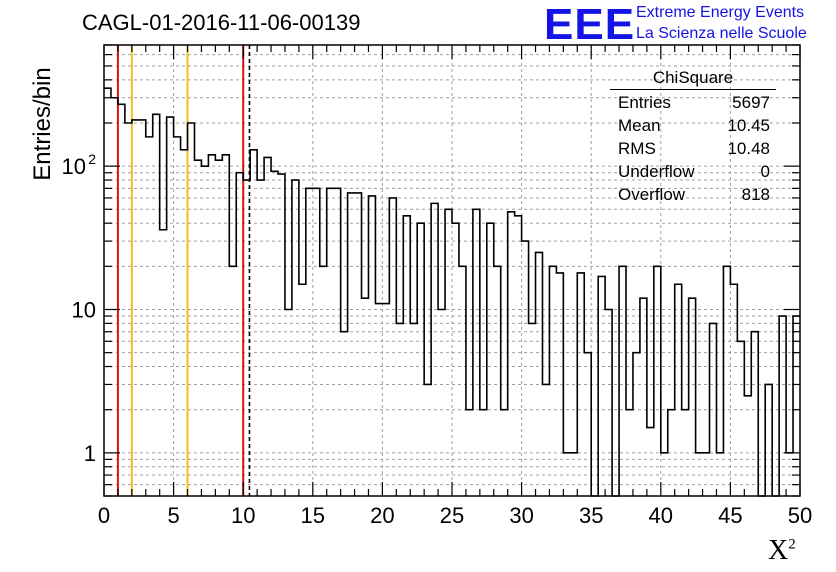  Describe the element at coordinates (313, 515) in the screenshot. I see `x-tick-label: 15` at that location.